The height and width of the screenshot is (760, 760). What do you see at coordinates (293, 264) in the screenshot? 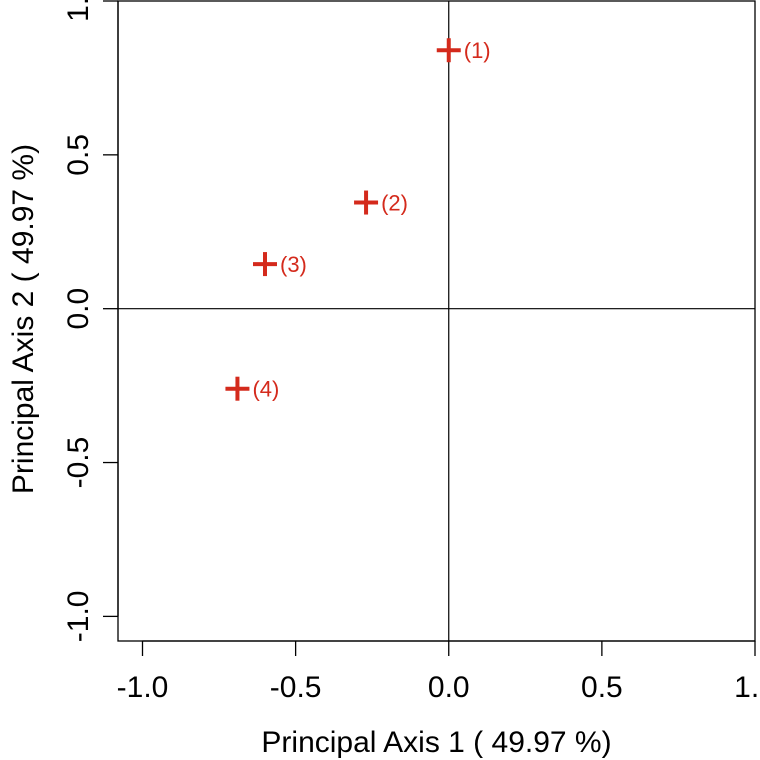
I see `point-label: (3)` at bounding box center [293, 264].